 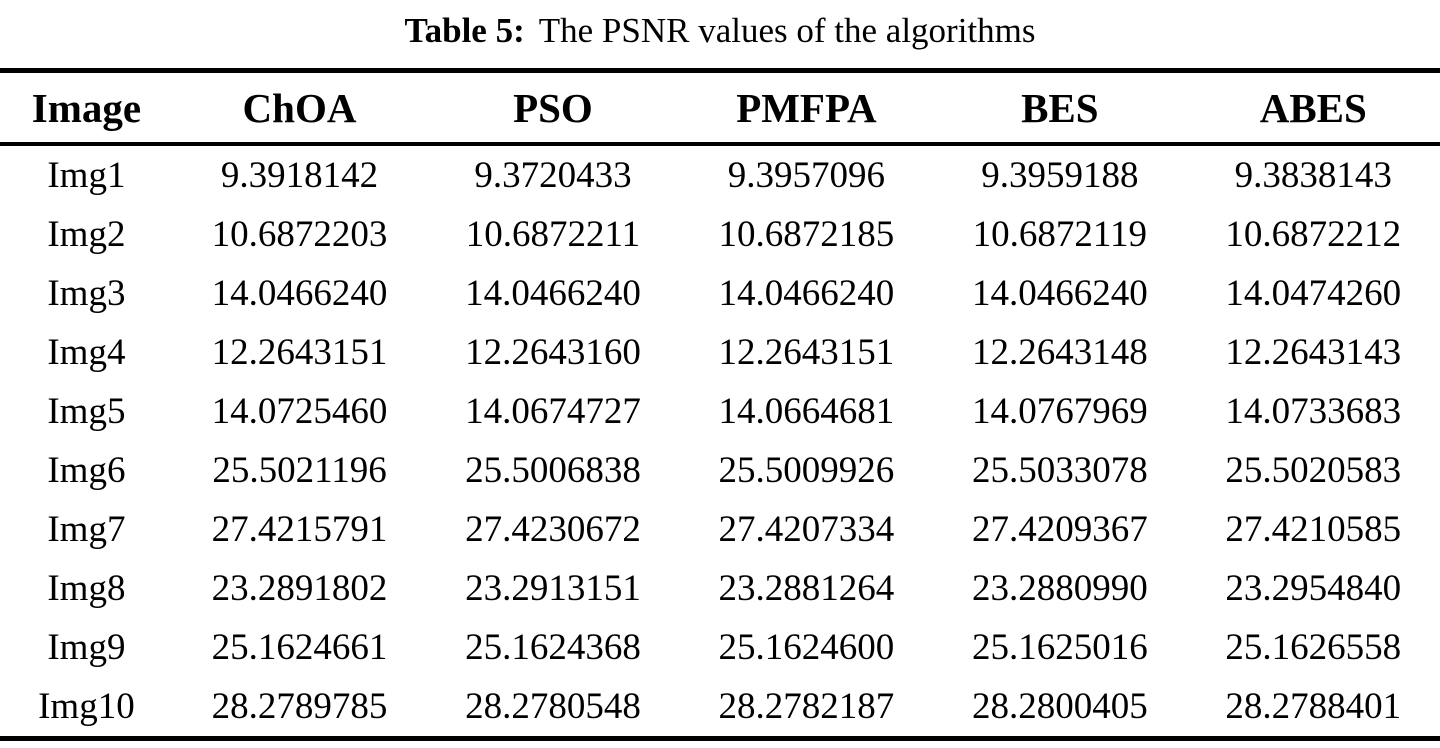 What do you see at coordinates (299, 706) in the screenshot?
I see `psnr-value: 28.2789785` at bounding box center [299, 706].